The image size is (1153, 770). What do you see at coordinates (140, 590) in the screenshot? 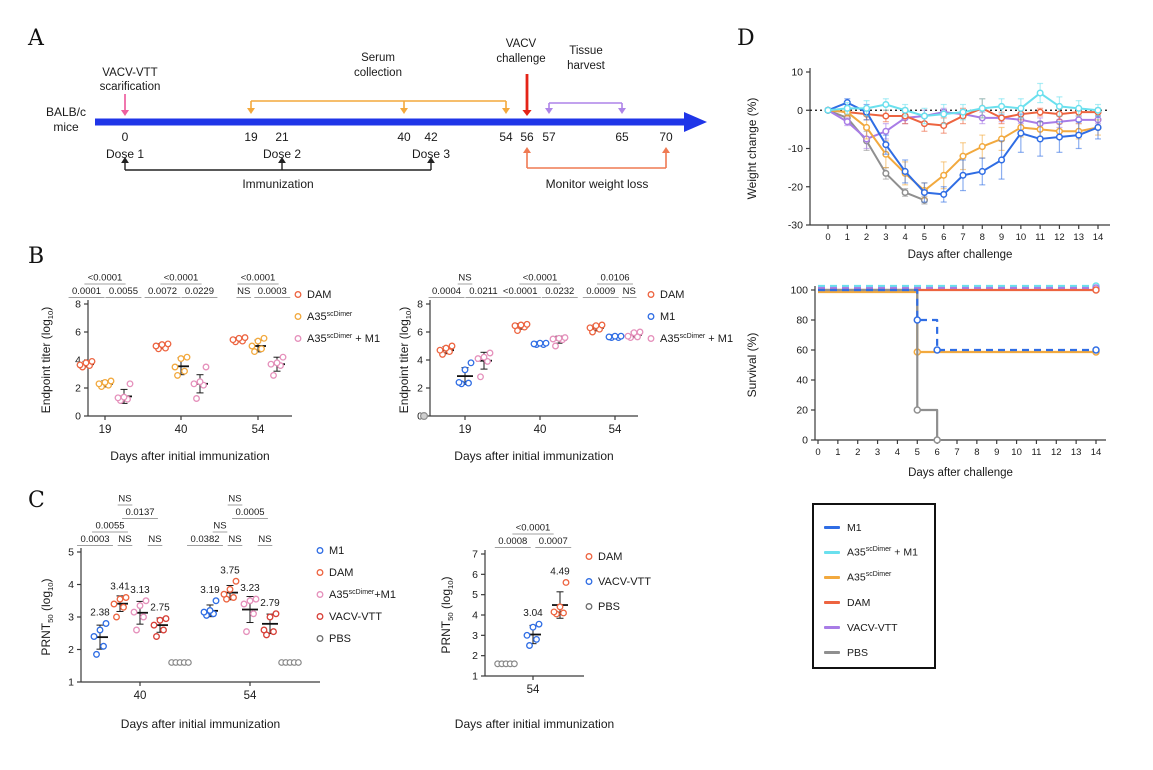
I see `svg-text: 3.13` at bounding box center [140, 590].